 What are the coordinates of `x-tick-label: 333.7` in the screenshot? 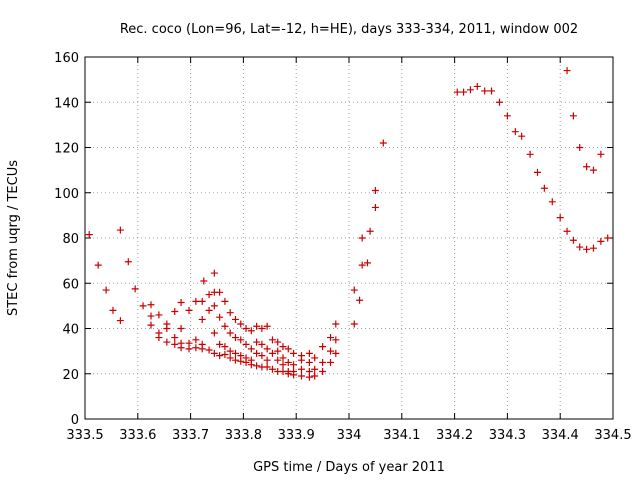 It's located at (190, 435).